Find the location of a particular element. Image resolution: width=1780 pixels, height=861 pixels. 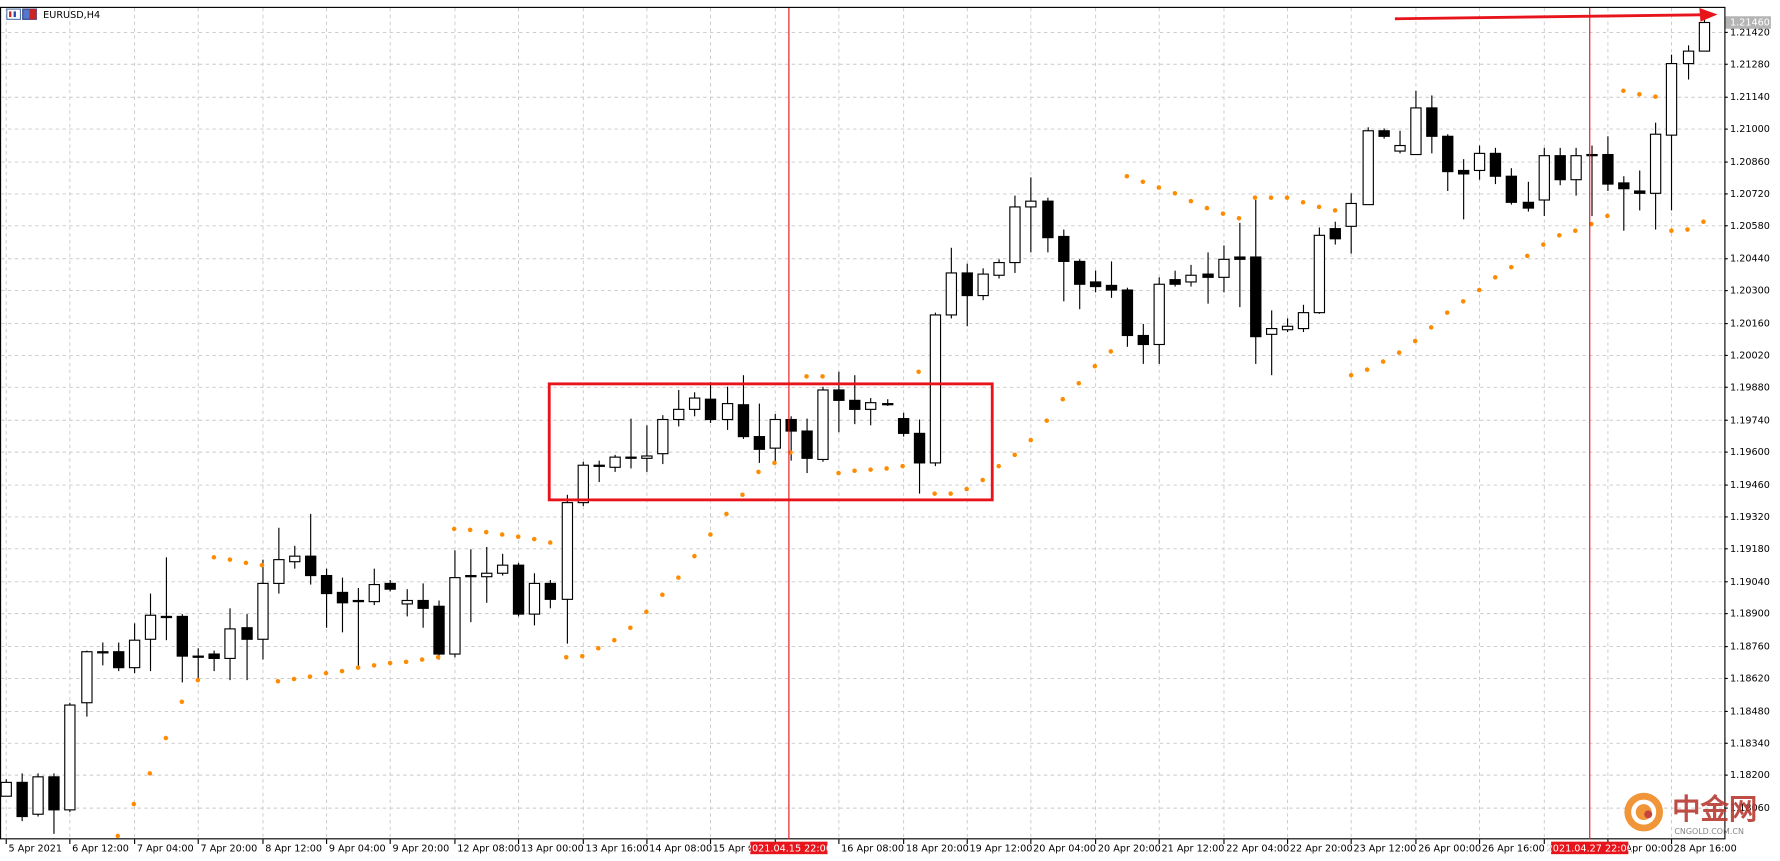

y-tick-label: 1.21140 is located at coordinates (1750, 97).